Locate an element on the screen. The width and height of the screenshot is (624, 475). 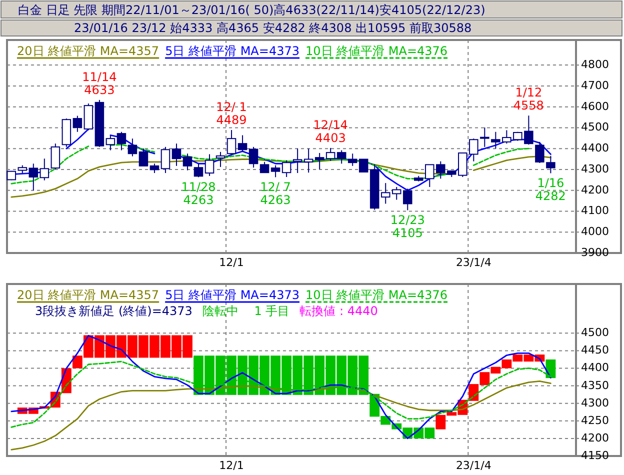
annotation: 11/14 4633 is located at coordinates (99, 83).